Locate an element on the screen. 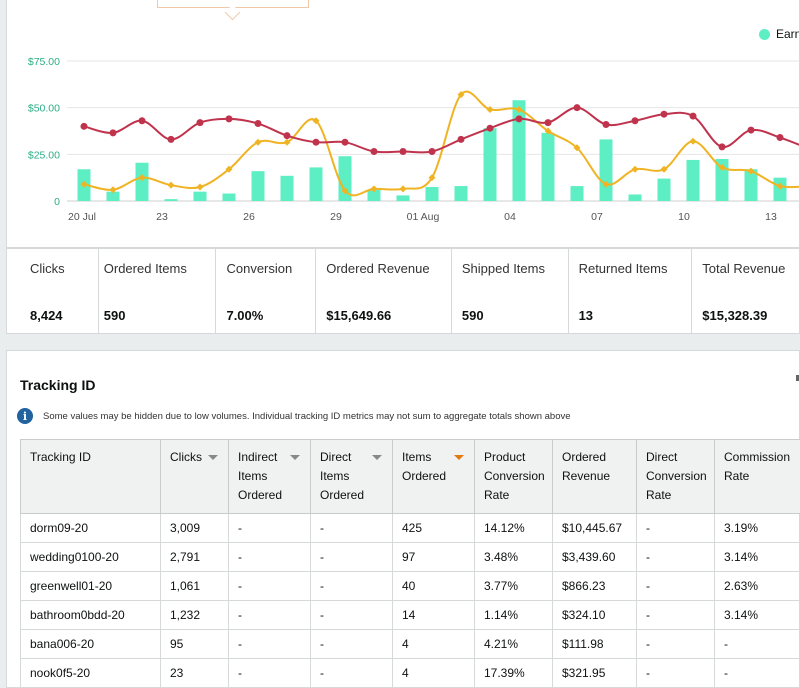 The image size is (800, 688). column-header-direct-items: Direct Items Ordered is located at coordinates (351, 476).